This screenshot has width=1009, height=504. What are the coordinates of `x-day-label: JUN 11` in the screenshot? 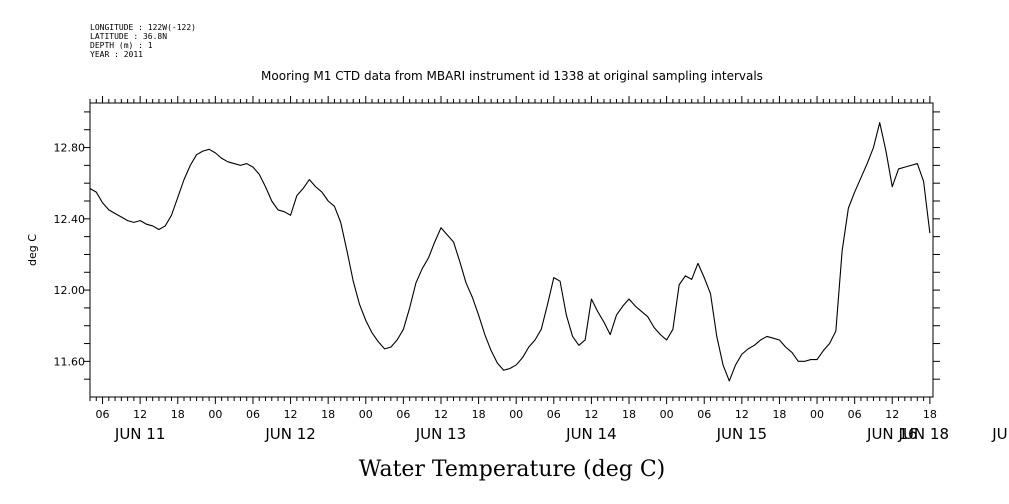 It's located at (139, 434).